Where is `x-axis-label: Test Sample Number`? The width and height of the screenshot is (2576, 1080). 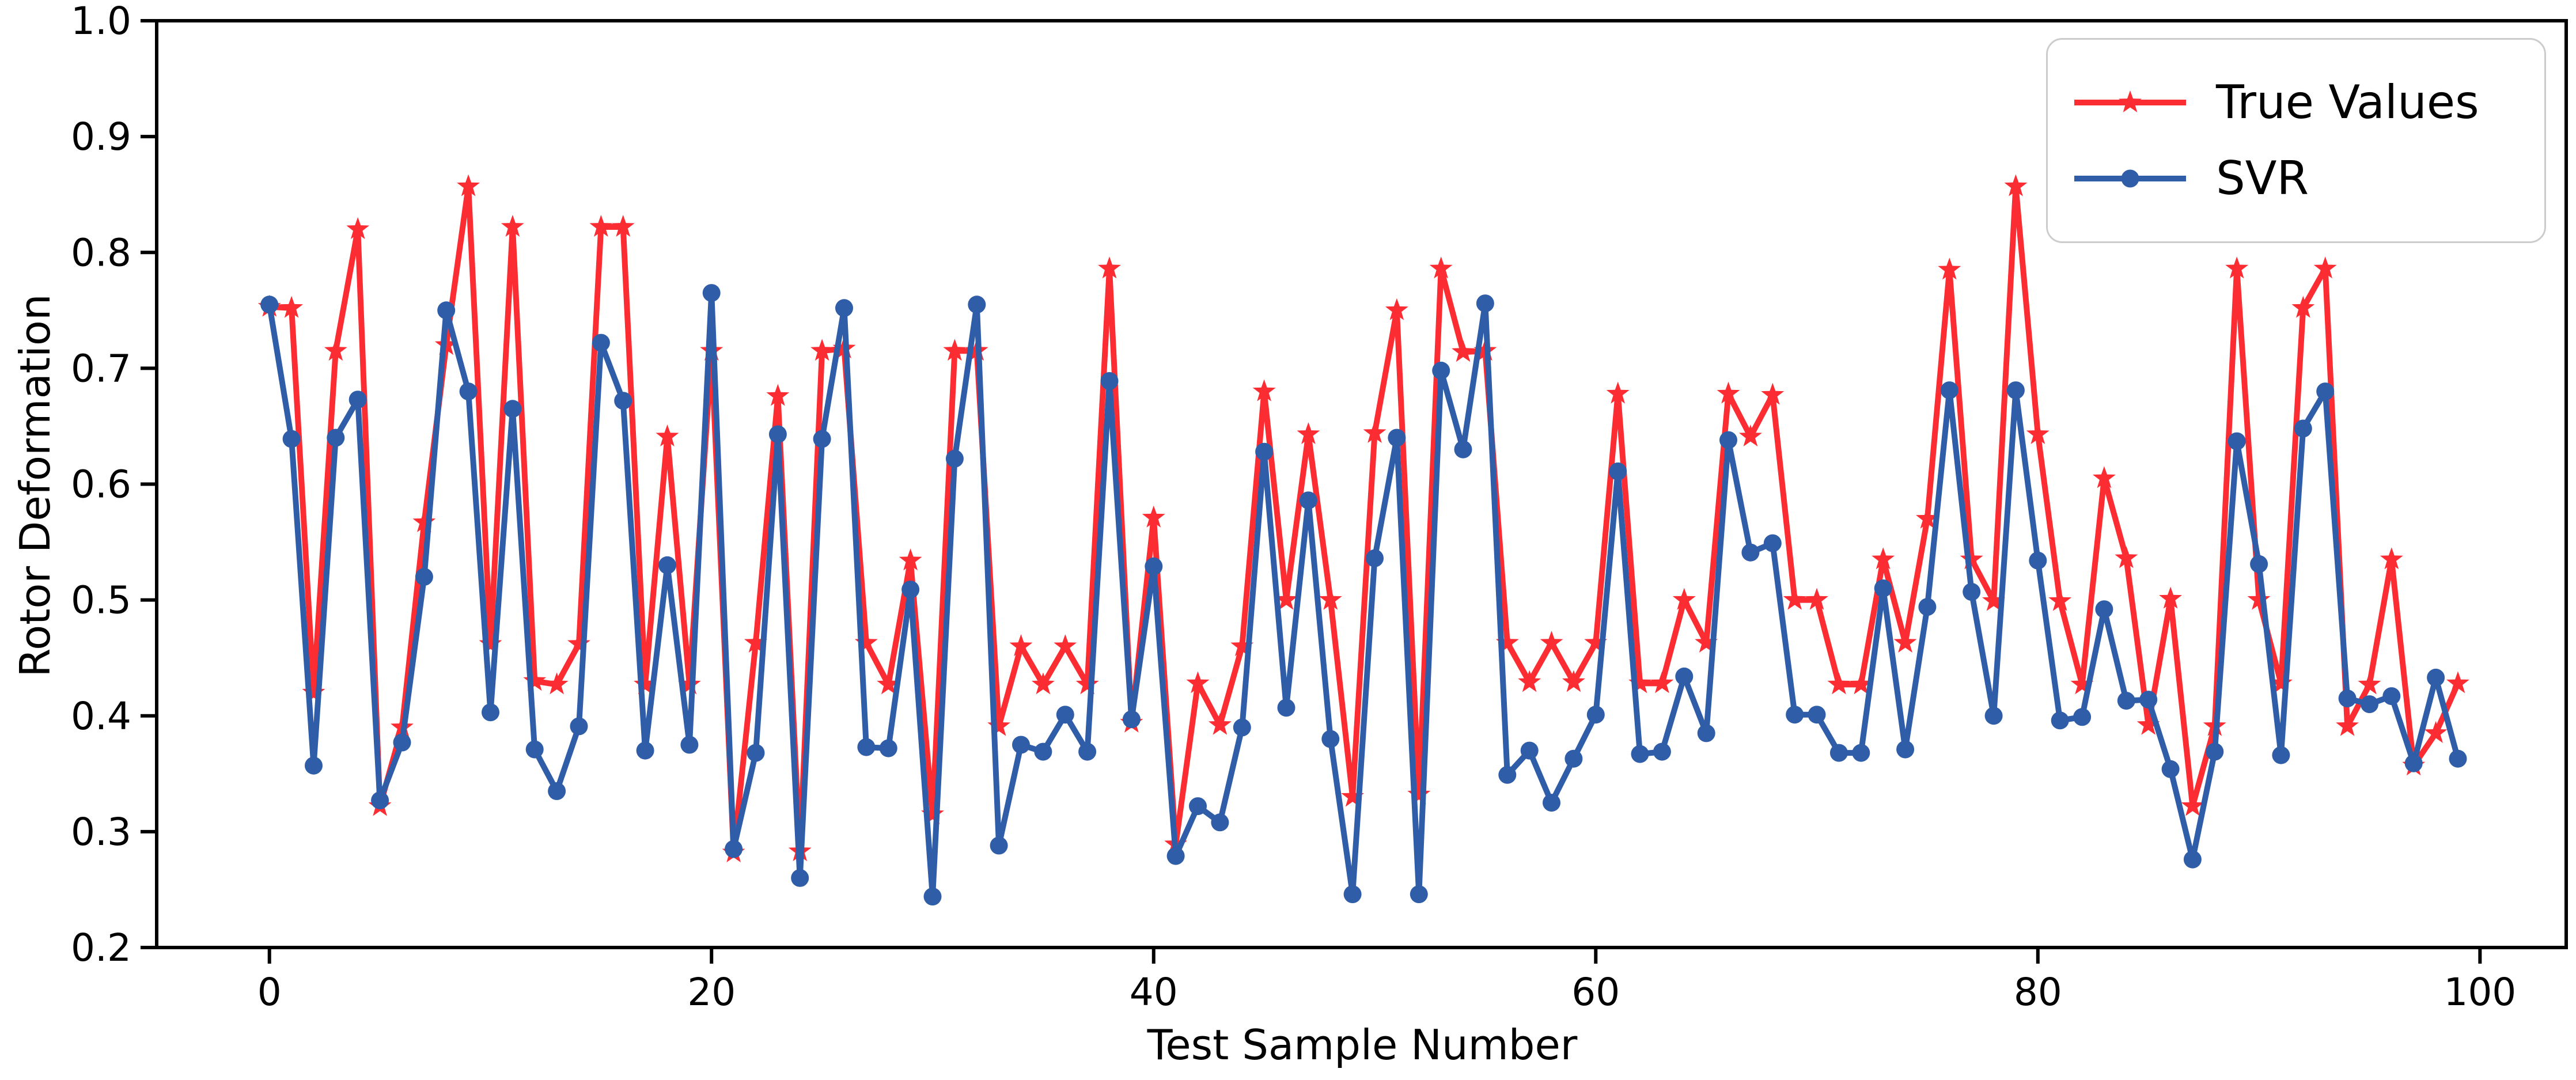
x-axis-label: Test Sample Number is located at coordinates (1362, 1045).